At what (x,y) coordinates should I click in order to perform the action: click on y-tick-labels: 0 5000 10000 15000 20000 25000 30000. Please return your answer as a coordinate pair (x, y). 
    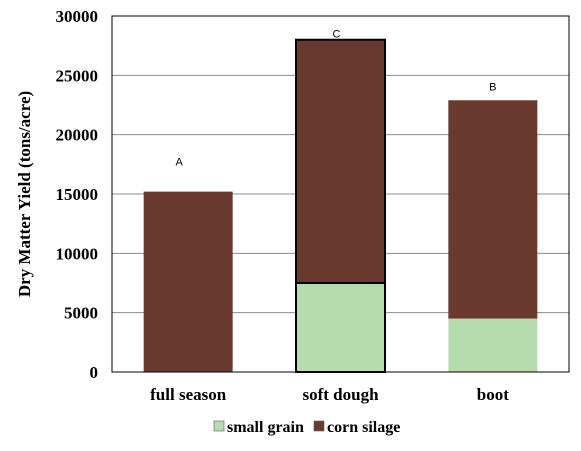
    Looking at the image, I should click on (77, 194).